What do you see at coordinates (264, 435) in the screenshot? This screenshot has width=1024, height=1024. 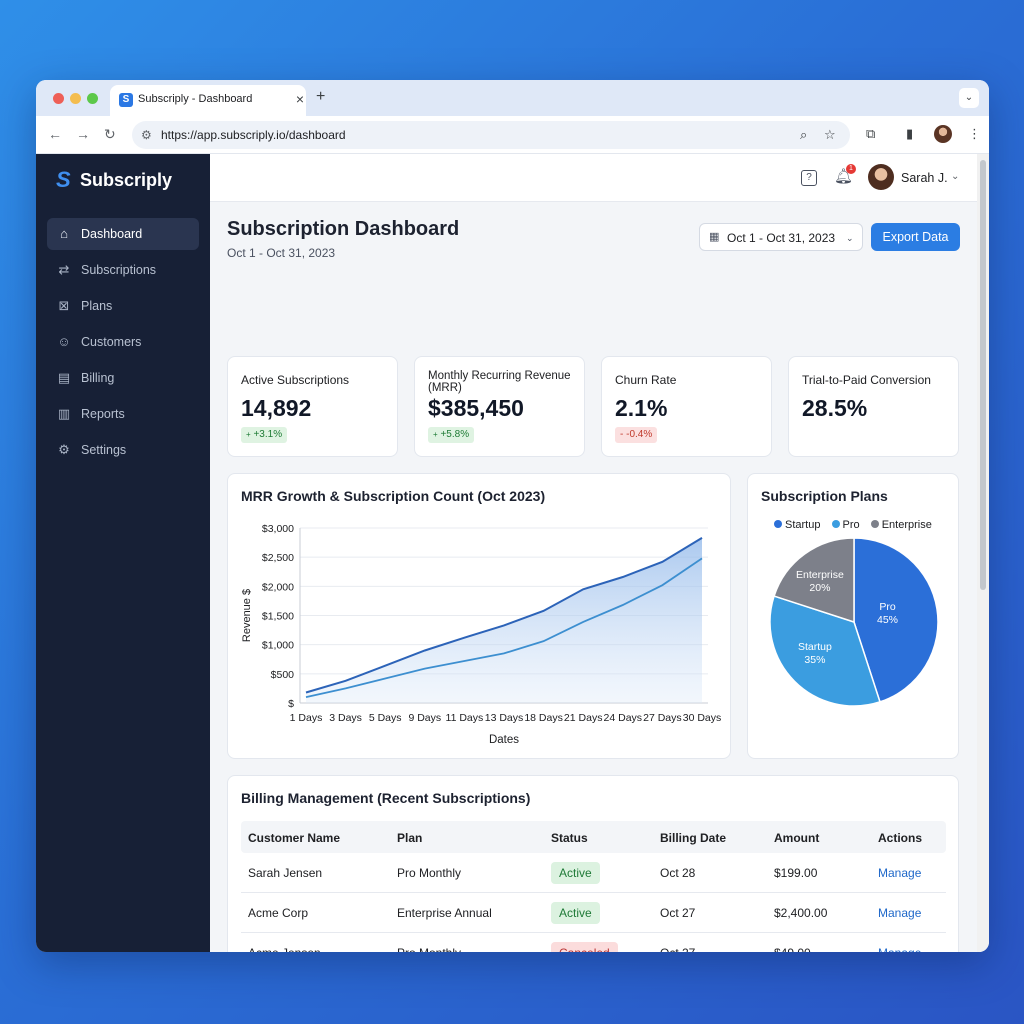 I see `kpi-change-badge: + +3.1%` at bounding box center [264, 435].